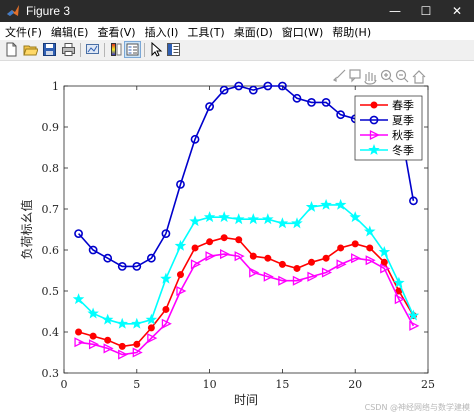 The height and width of the screenshot is (418, 474). What do you see at coordinates (426, 11) in the screenshot?
I see `maximize-button: ☐` at bounding box center [426, 11].